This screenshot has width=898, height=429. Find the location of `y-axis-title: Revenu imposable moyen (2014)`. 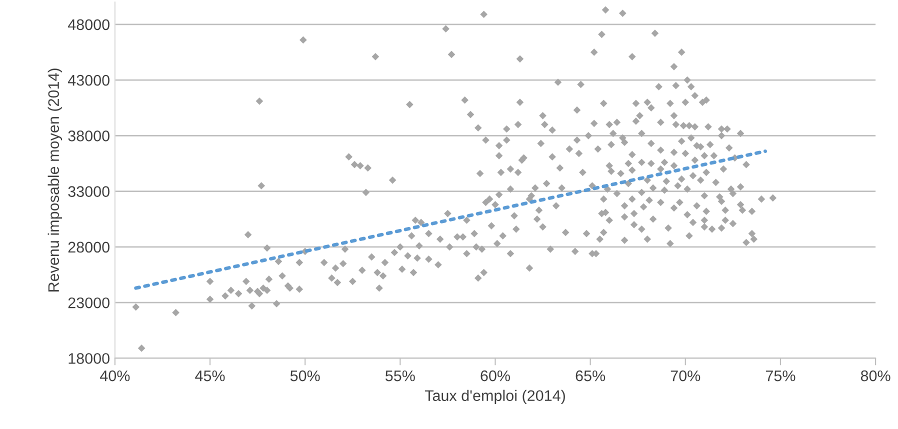

y-axis-title: Revenu imposable moyen (2014) is located at coordinates (55, 180).